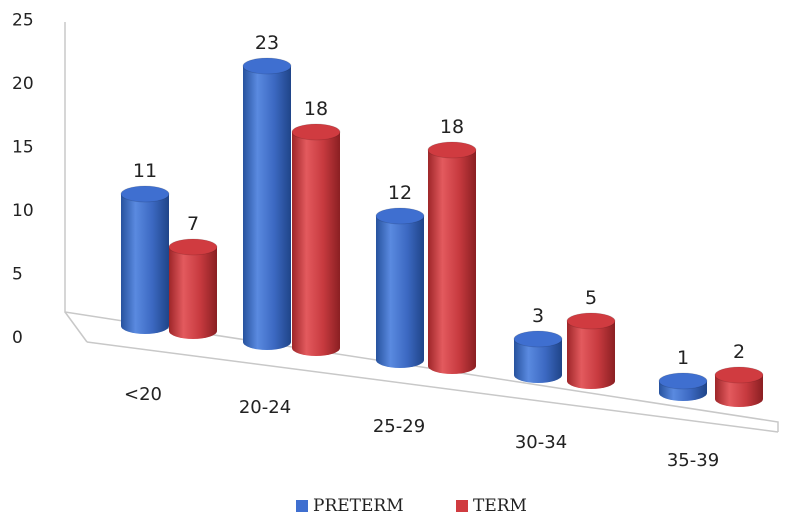 This screenshot has height=521, width=785. What do you see at coordinates (693, 460) in the screenshot?
I see `x-tick-label-4: 35-39` at bounding box center [693, 460].